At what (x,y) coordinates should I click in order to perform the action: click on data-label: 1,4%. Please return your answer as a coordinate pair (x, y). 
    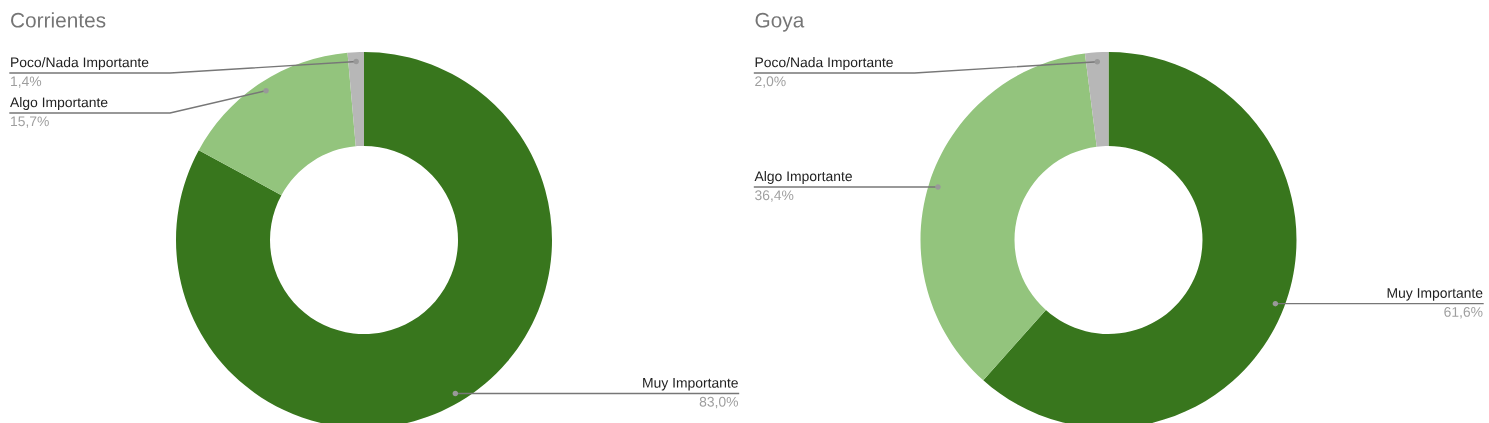
    Looking at the image, I should click on (26, 82).